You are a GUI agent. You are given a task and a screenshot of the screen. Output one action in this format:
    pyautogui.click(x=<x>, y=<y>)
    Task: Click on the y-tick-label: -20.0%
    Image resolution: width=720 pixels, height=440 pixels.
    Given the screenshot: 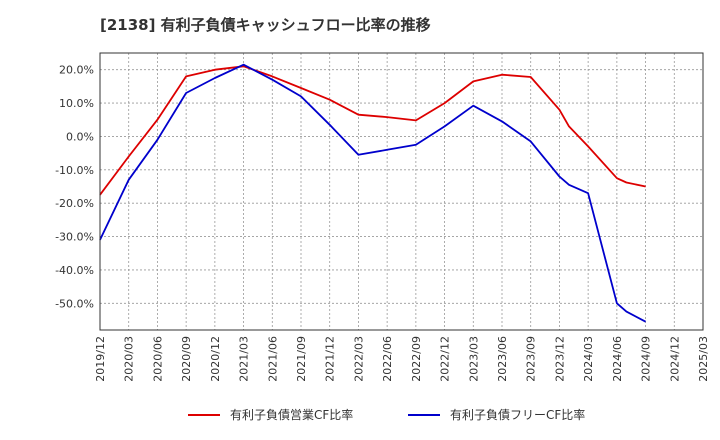 What is the action you would take?
    pyautogui.click(x=74, y=203)
    